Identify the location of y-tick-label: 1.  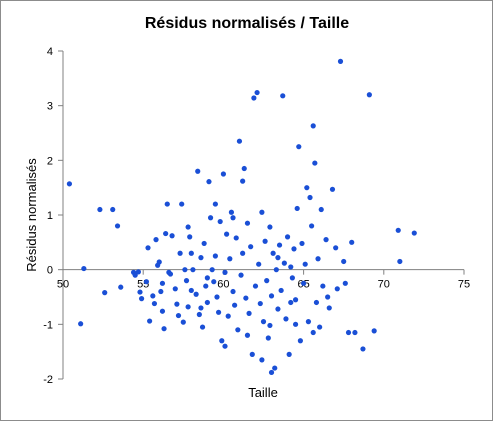
(50, 216).